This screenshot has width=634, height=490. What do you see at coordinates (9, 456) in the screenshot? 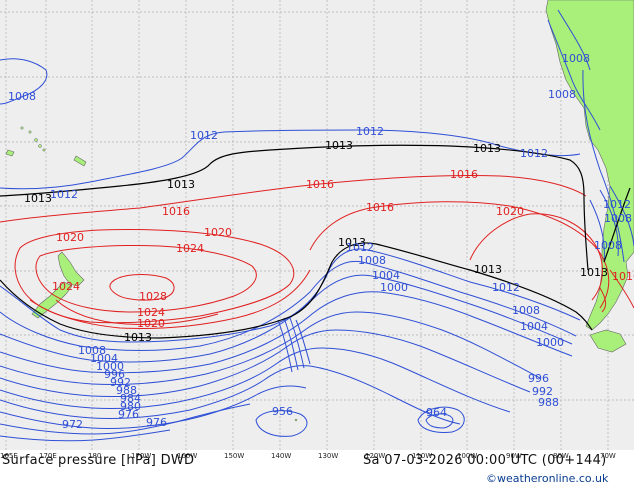
I see `lon-label: 165E` at bounding box center [9, 456].